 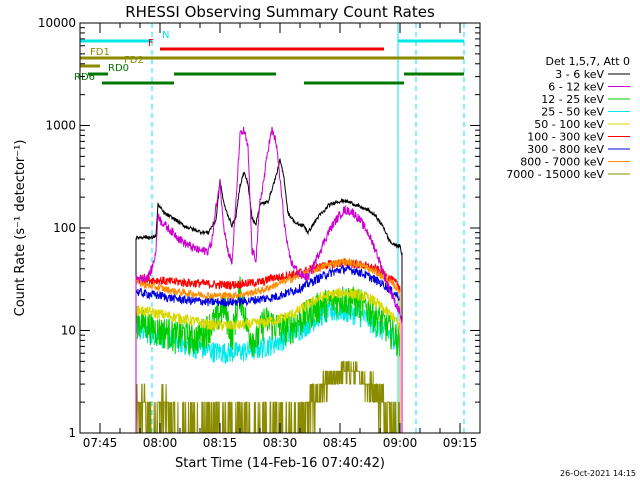 What do you see at coordinates (68, 331) in the screenshot?
I see `y-tick-label-1: 10` at bounding box center [68, 331].